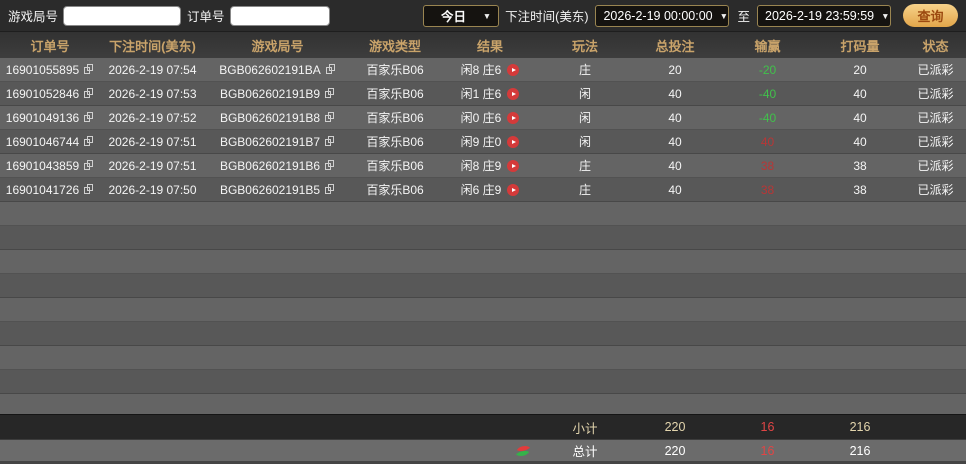  I want to click on round-id-cell: BGB062602191B8, so click(277, 117).